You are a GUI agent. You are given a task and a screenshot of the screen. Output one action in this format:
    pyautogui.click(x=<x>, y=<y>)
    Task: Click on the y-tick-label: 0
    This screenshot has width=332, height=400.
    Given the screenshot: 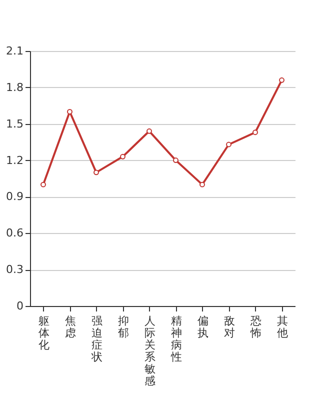 What is the action you would take?
    pyautogui.click(x=20, y=306)
    